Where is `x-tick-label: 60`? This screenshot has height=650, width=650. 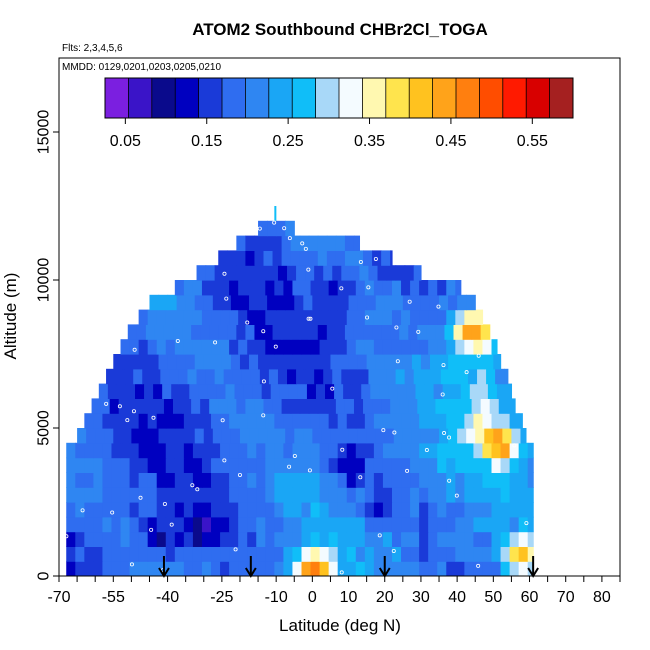 x-tick-label: 60 is located at coordinates (530, 597).